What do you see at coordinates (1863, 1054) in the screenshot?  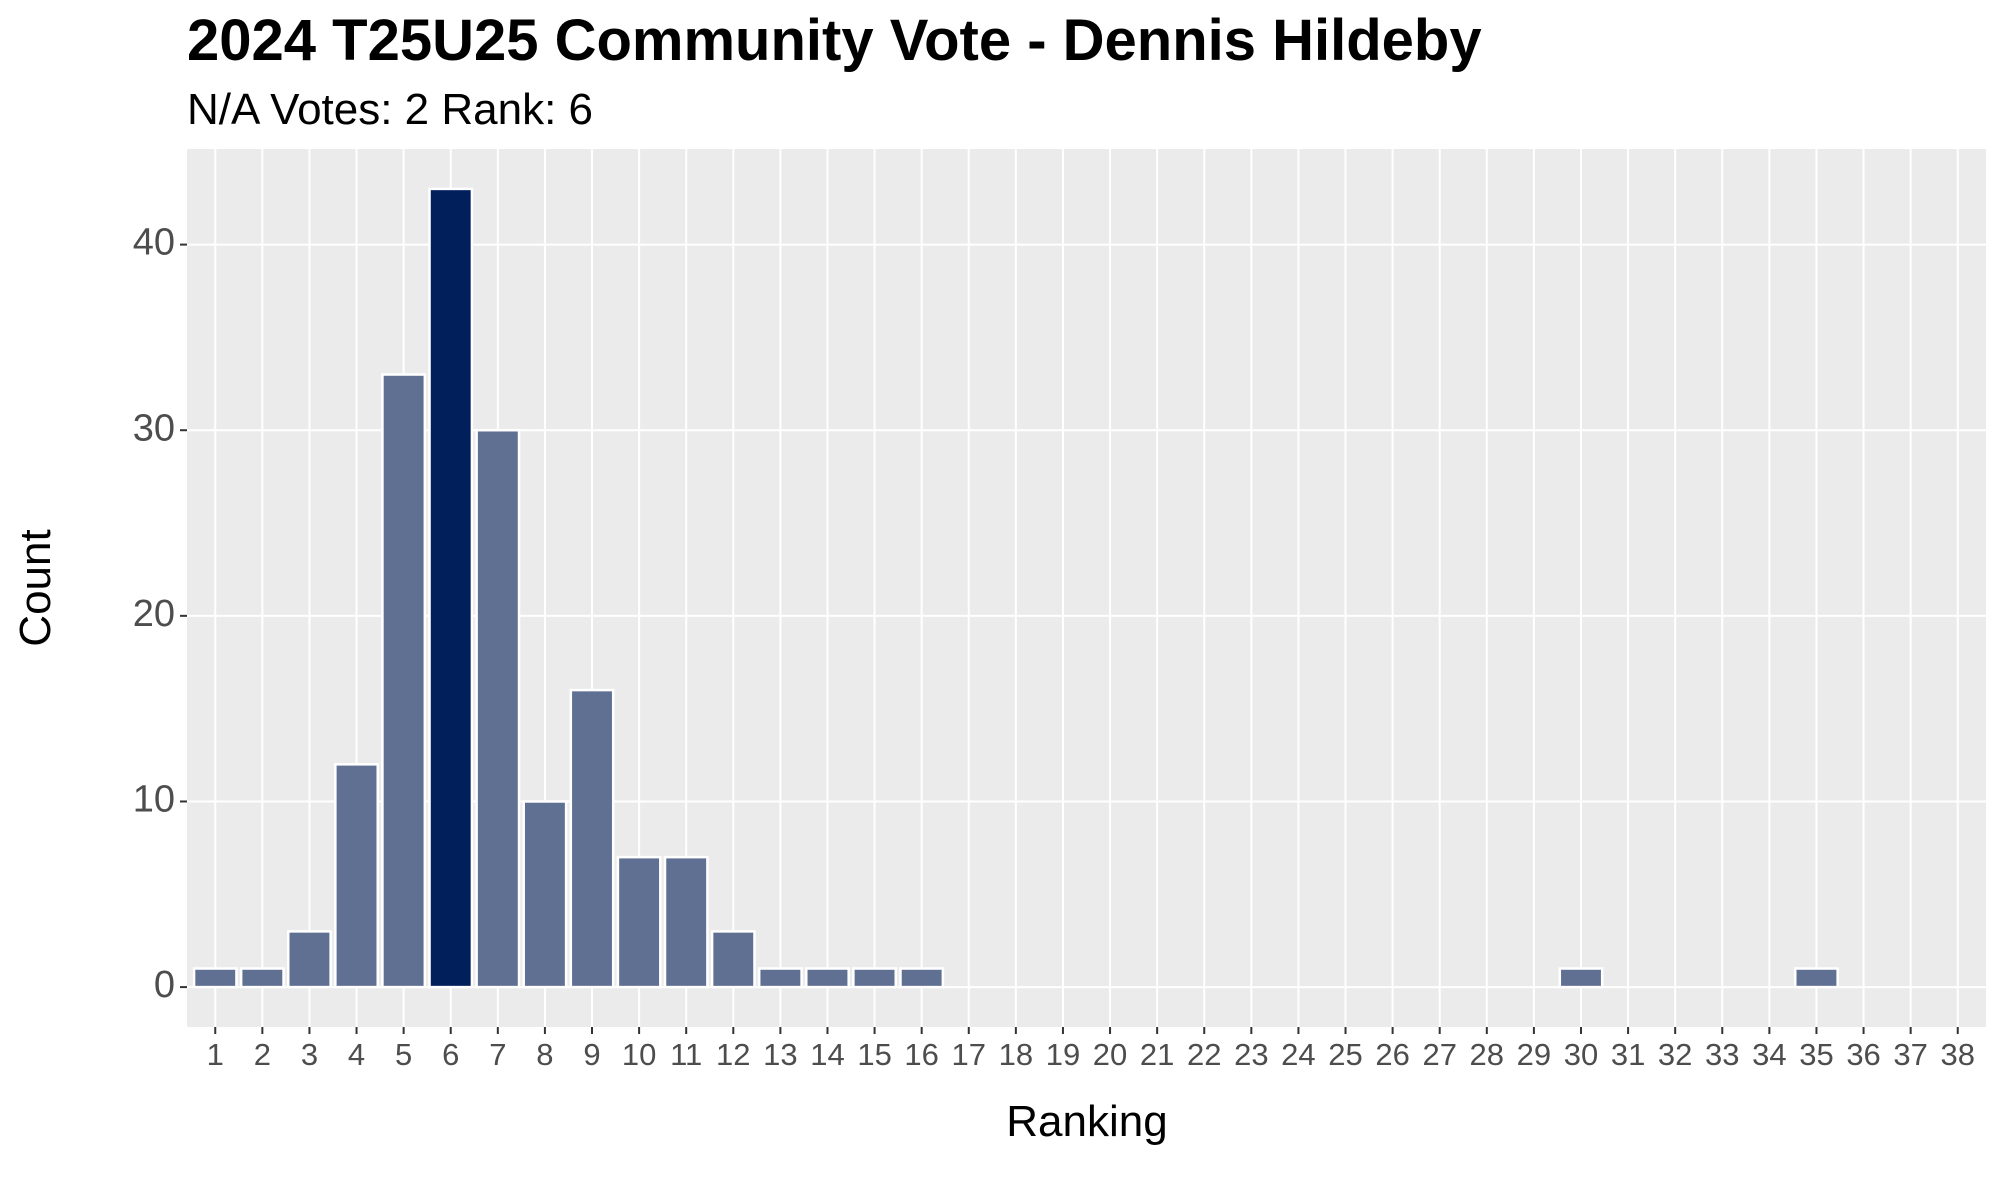 I see `x-tick-label: 36` at bounding box center [1863, 1054].